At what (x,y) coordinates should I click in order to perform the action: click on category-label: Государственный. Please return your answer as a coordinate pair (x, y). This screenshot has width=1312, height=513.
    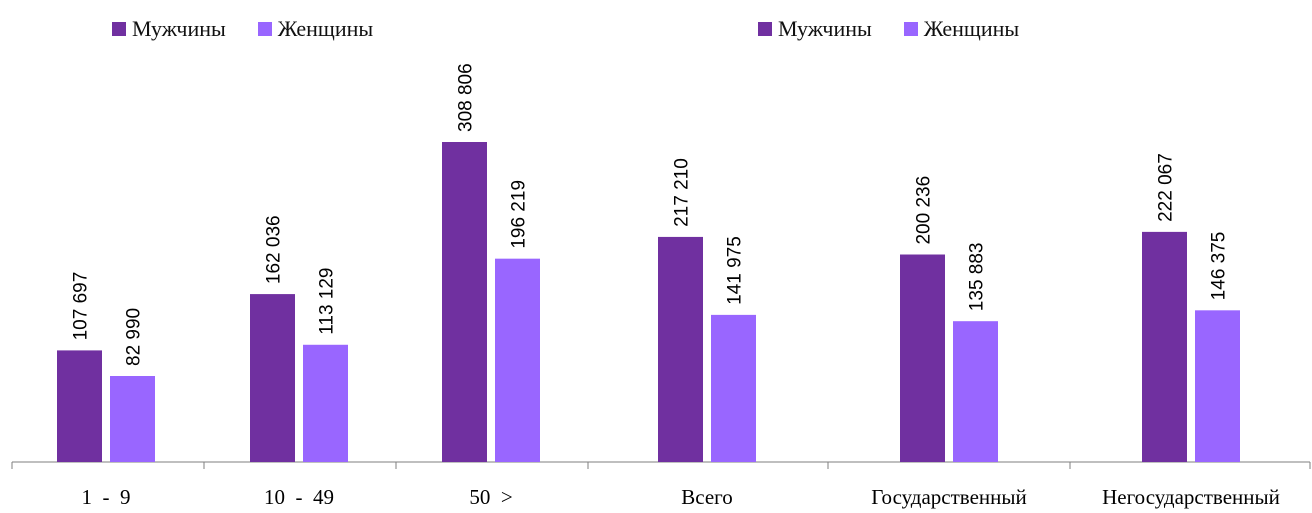
    Looking at the image, I should click on (948, 497).